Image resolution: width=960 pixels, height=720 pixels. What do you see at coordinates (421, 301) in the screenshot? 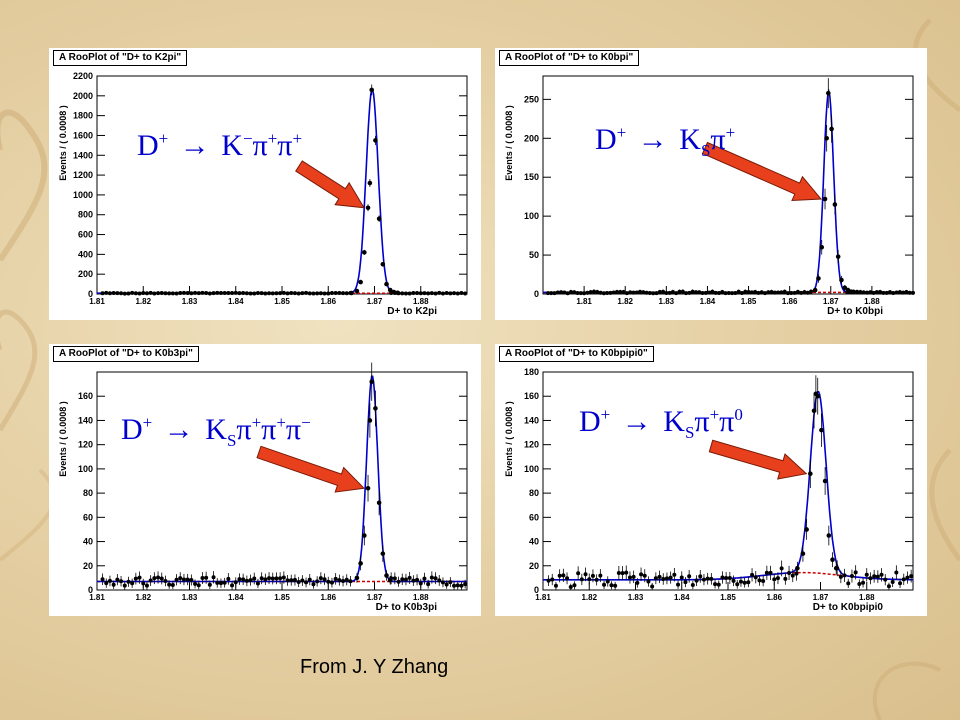
I see `x-tick-label: 1.88` at bounding box center [421, 301].